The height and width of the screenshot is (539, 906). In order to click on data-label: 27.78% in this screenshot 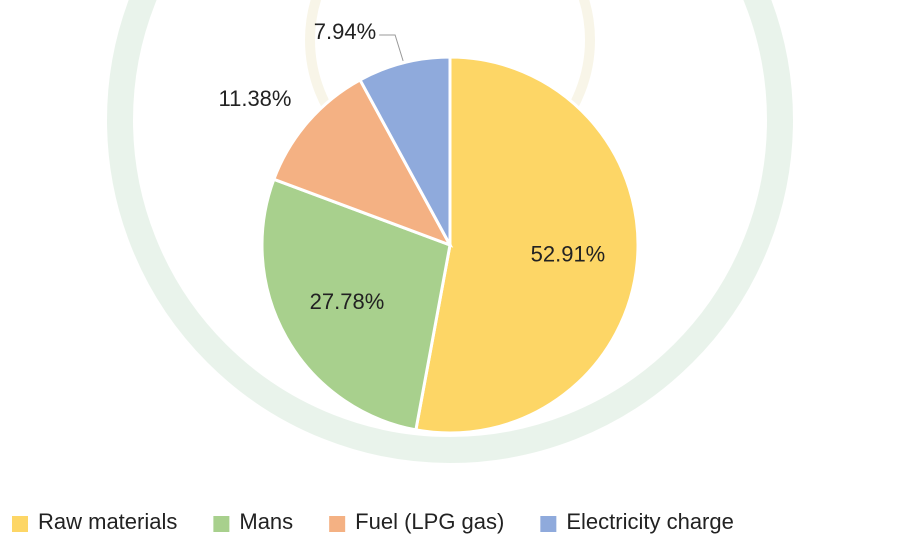, I will do `click(347, 301)`.